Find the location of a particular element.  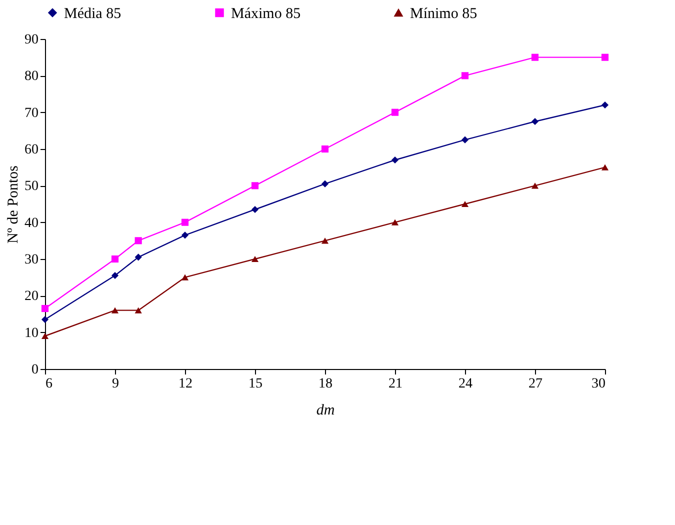

x-tick-label: 15 is located at coordinates (255, 384).